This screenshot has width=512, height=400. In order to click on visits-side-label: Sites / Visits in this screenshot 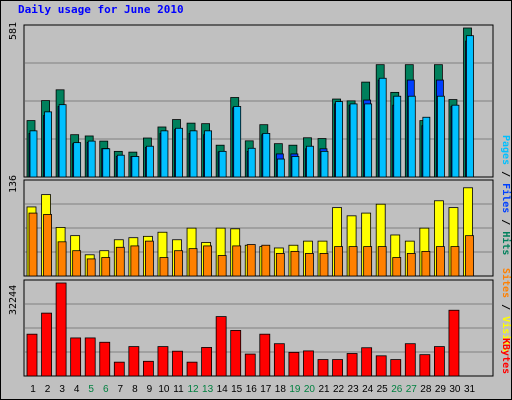, I will do `click(506, 310)`.